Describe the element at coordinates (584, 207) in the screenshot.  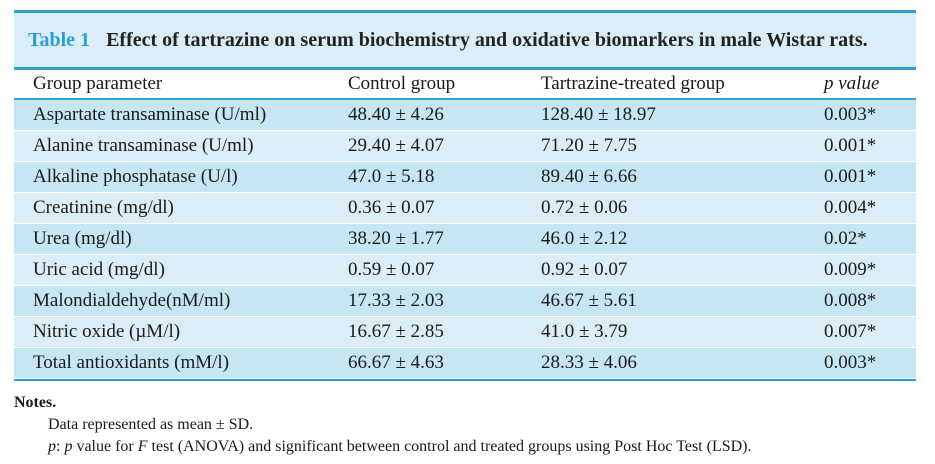
I see `cell-treated: 0.72 ± 0.06` at that location.